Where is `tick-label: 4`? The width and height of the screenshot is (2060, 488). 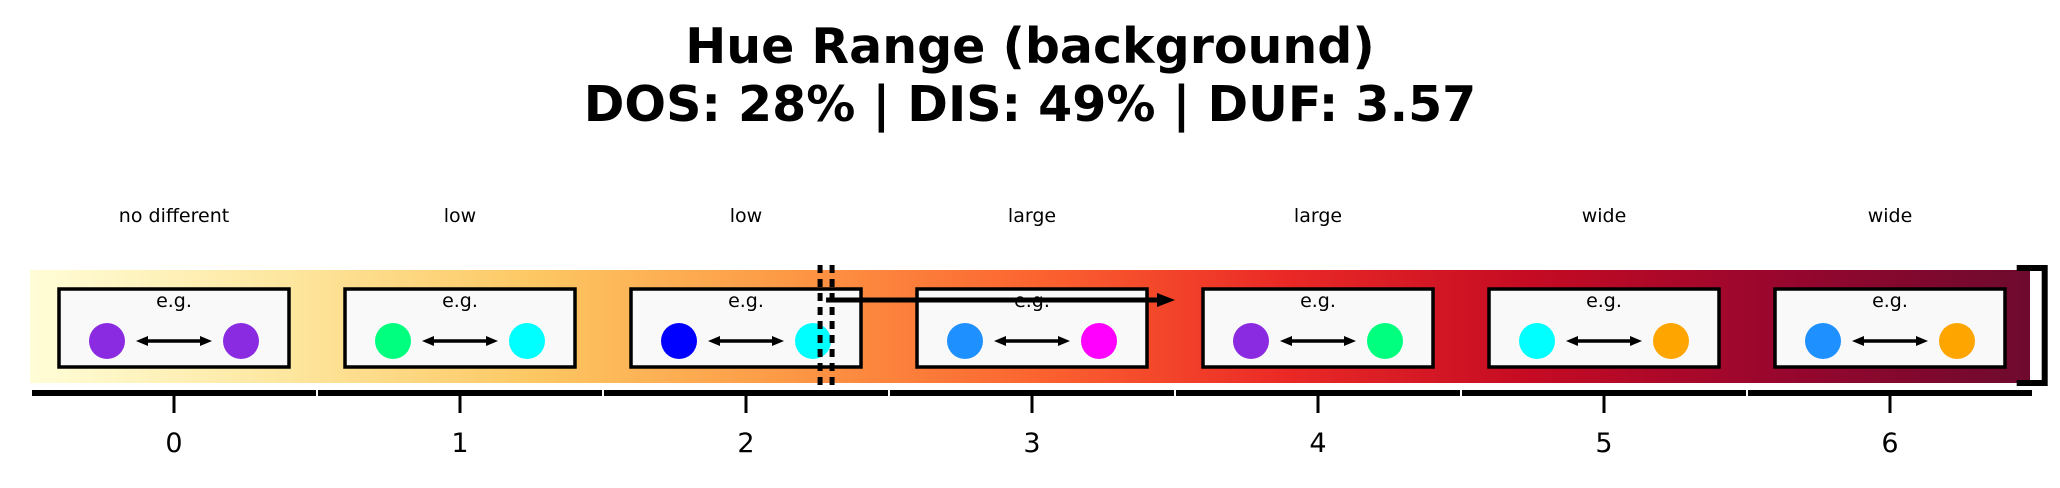 tick-label: 4 is located at coordinates (1317, 443).